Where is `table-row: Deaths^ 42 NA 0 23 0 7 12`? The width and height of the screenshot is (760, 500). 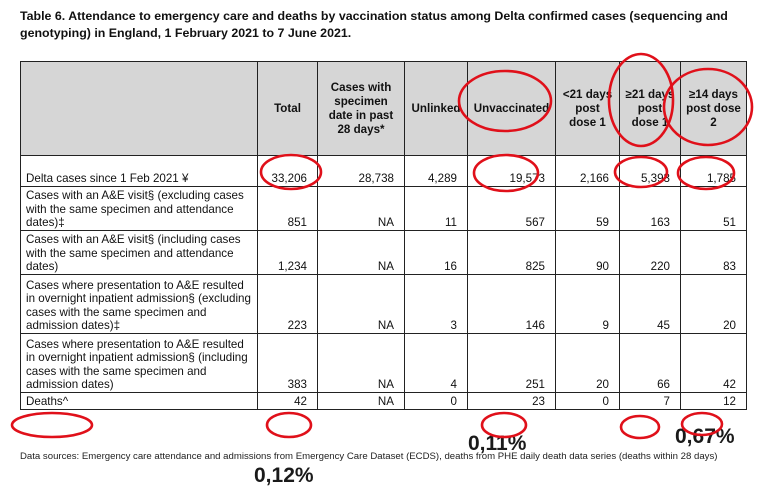
table-row: Deaths^ 42 NA 0 23 0 7 12 is located at coordinates (383, 401).